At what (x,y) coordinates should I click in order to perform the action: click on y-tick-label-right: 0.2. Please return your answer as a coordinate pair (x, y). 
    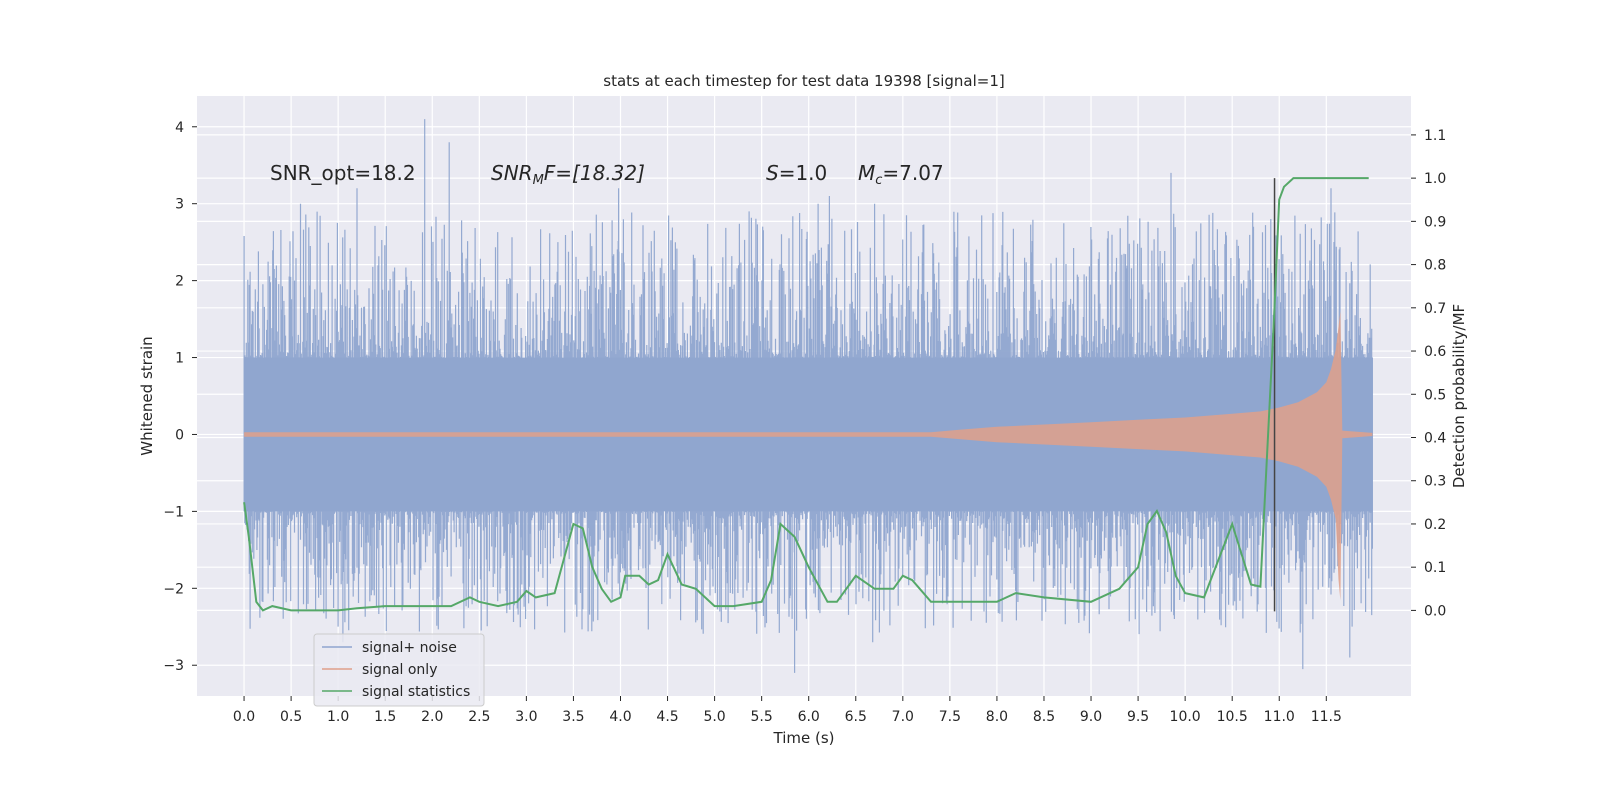
    Looking at the image, I should click on (1435, 525).